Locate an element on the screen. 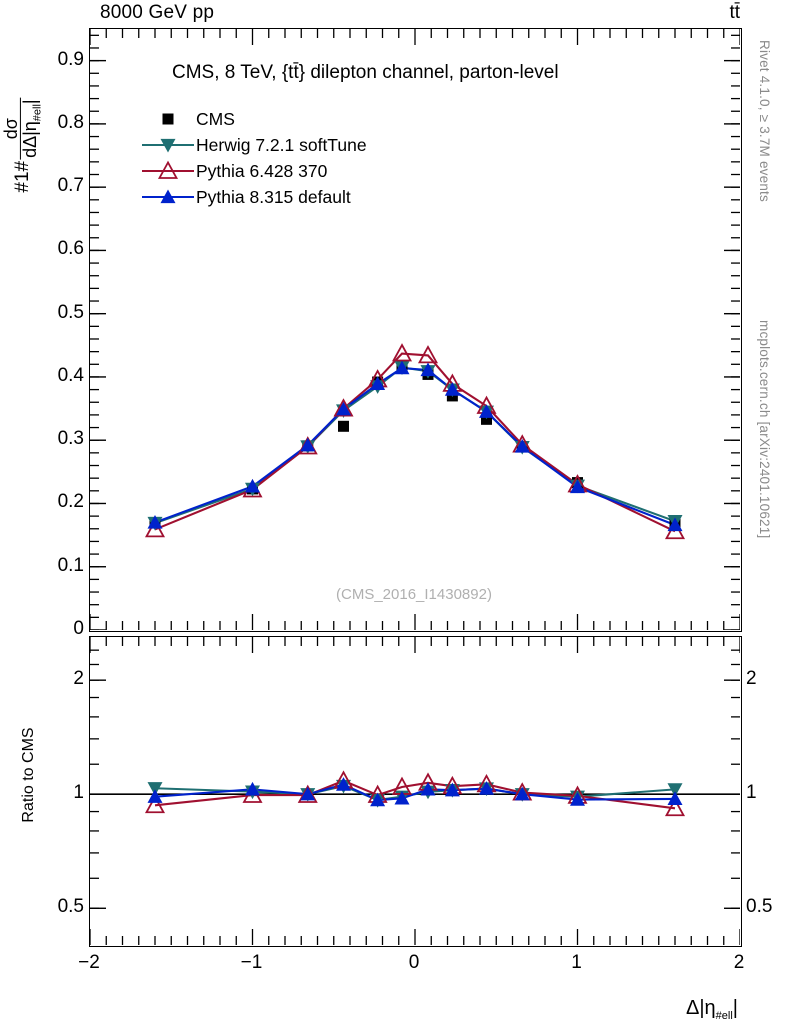 The width and height of the screenshot is (786, 1024). ratio-y-tick-label: 1 is located at coordinates (78, 793).